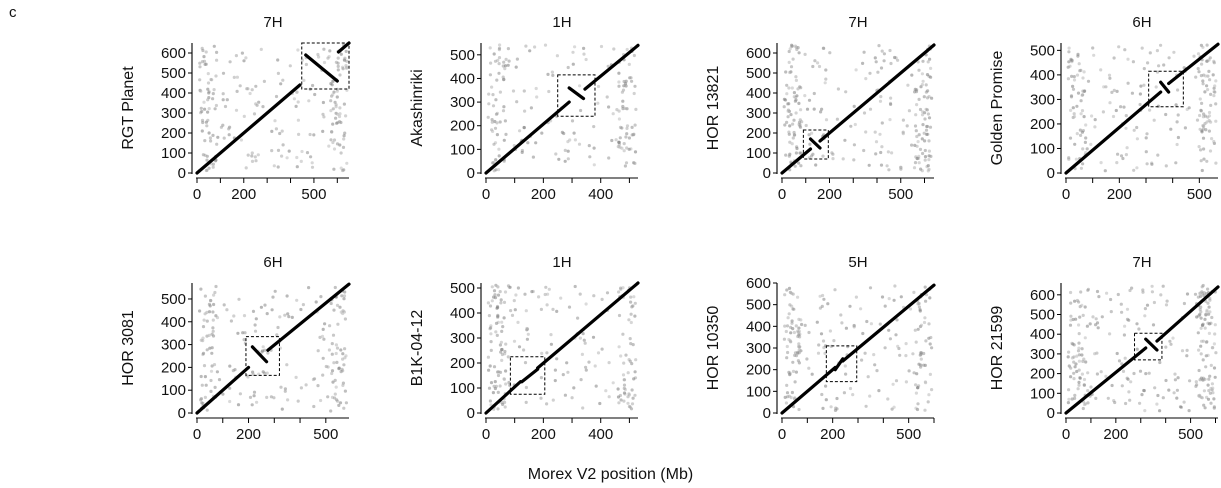 The image size is (1221, 488). Describe the element at coordinates (173, 345) in the screenshot. I see `y-tick-label: 300` at that location.